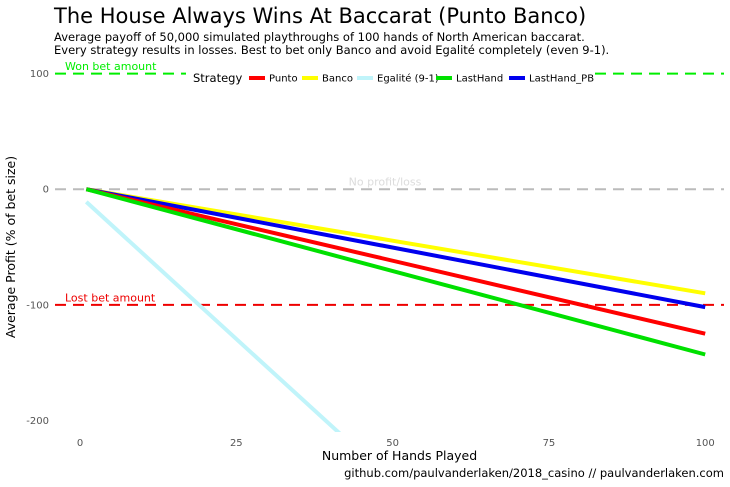  What do you see at coordinates (705, 443) in the screenshot?
I see `x-tick-label: 100` at bounding box center [705, 443].